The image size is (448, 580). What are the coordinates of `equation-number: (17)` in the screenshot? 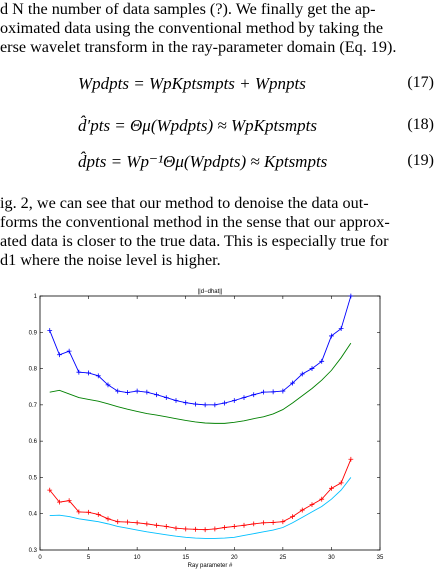 It's located at (420, 82).